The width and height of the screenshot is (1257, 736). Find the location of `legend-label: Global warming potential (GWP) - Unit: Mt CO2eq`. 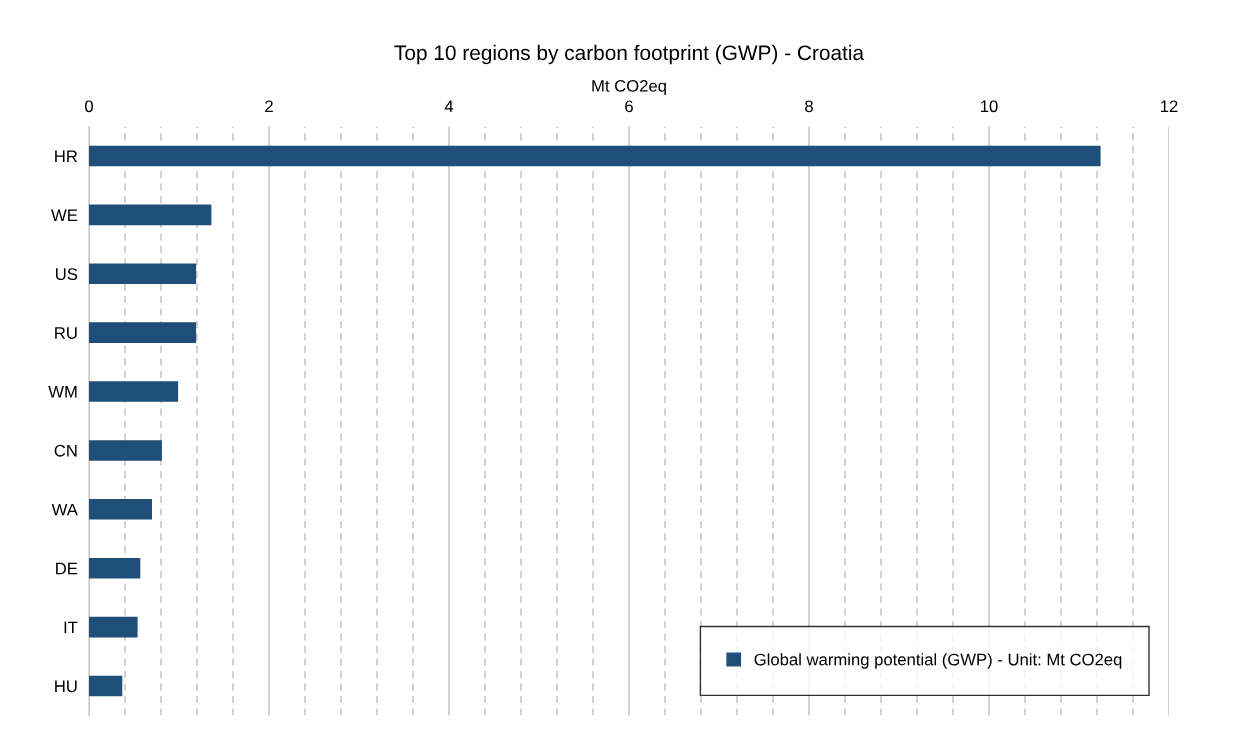

legend-label: Global warming potential (GWP) - Unit: Mt CO2eq is located at coordinates (938, 661).